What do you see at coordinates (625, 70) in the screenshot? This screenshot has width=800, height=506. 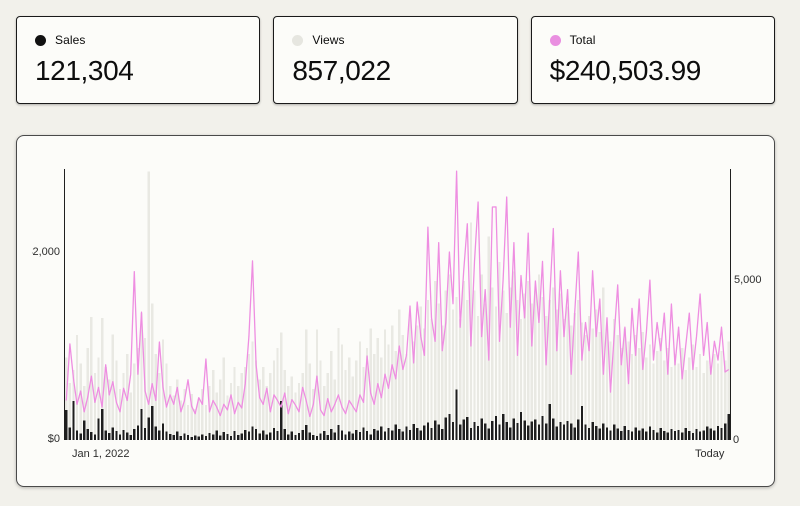 I see `stat-value-total: $240,503.99` at bounding box center [625, 70].